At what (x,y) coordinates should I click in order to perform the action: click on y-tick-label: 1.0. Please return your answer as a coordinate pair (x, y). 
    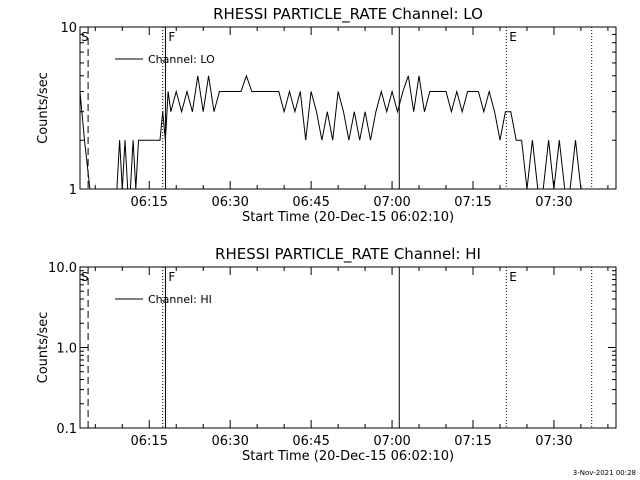
    Looking at the image, I should click on (66, 349).